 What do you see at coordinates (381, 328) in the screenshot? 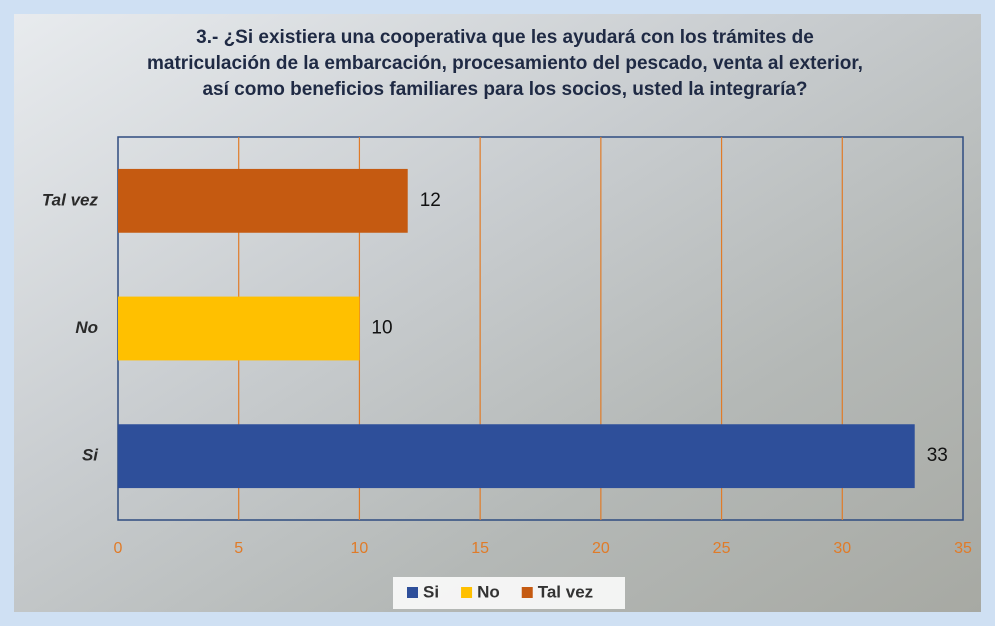
I see `value-label: 10` at bounding box center [381, 328].